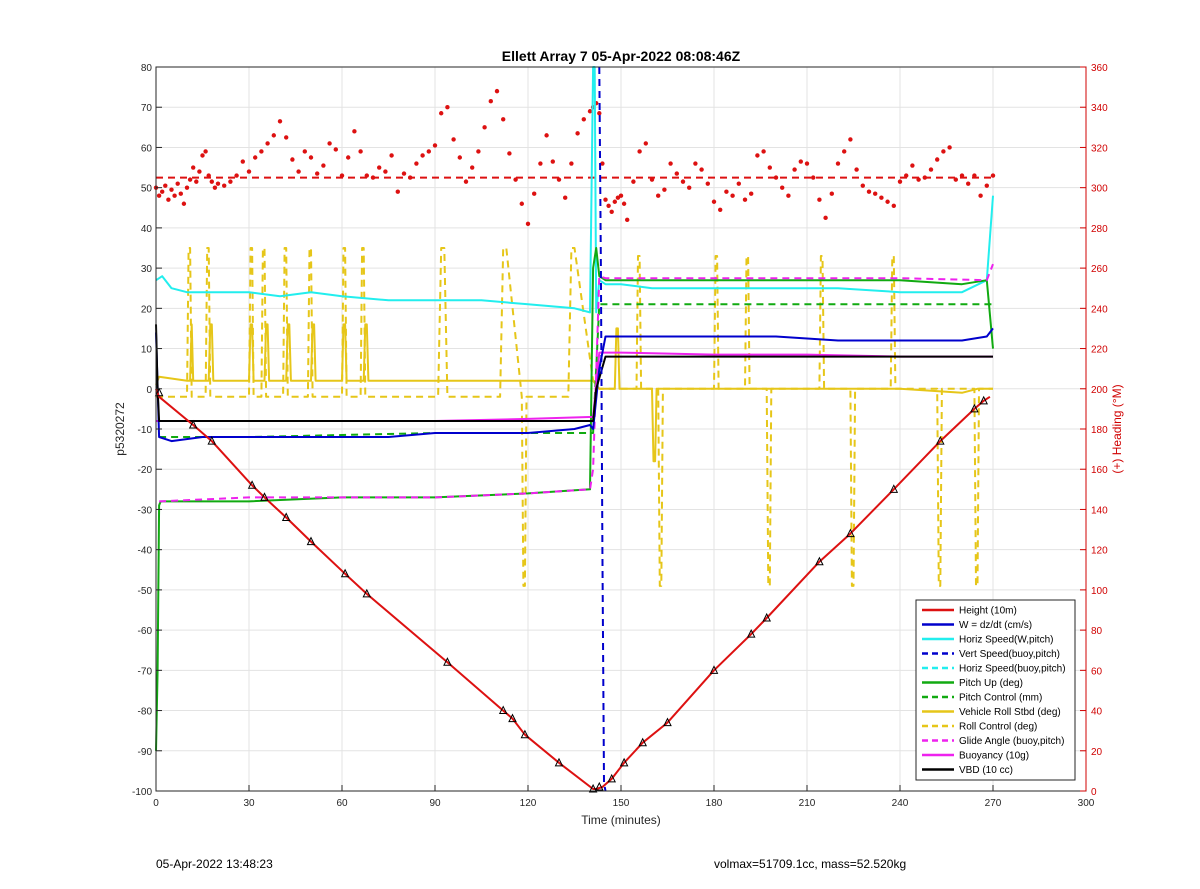  Describe the element at coordinates (142, 792) in the screenshot. I see `y-tick-label: -100` at that location.